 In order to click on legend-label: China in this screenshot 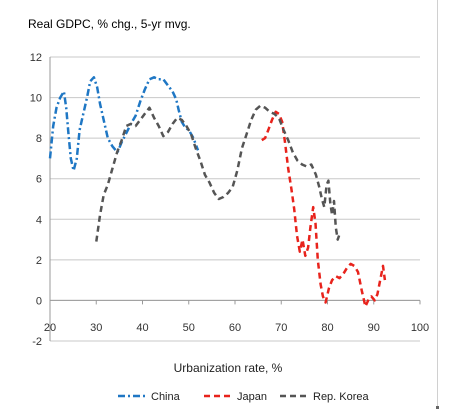, I will do `click(166, 397)`.